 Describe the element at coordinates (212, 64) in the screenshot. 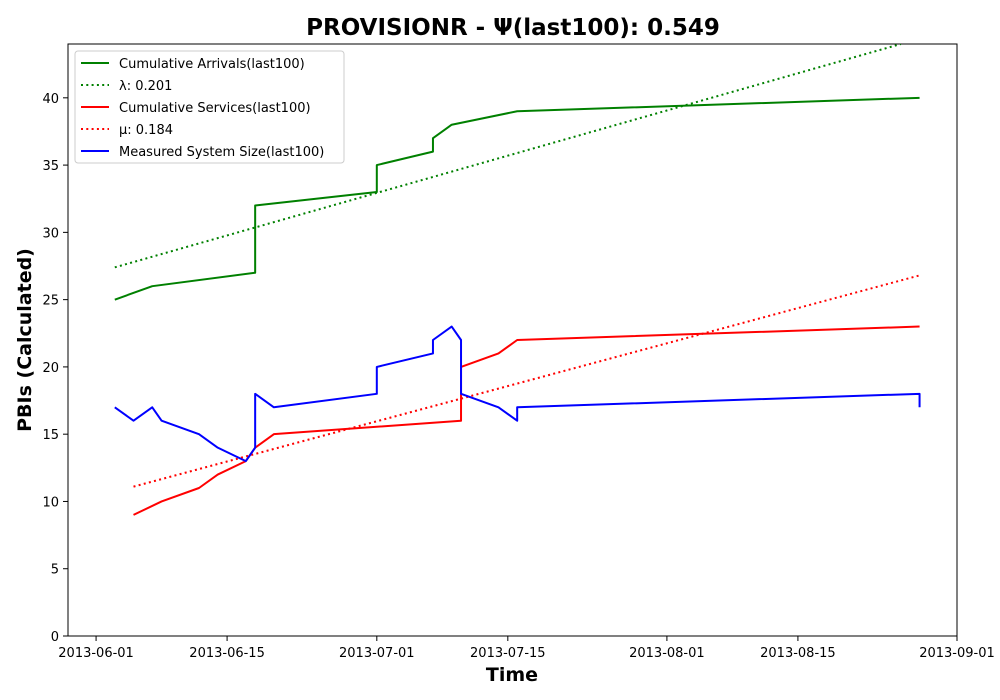

I see `legend-entry: Cumulative Arrivals(last100)` at that location.